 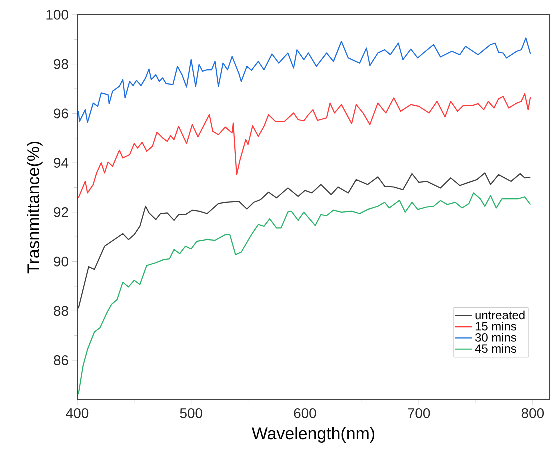 What do you see at coordinates (77, 413) in the screenshot?
I see `x-tick-label: 400` at bounding box center [77, 413].